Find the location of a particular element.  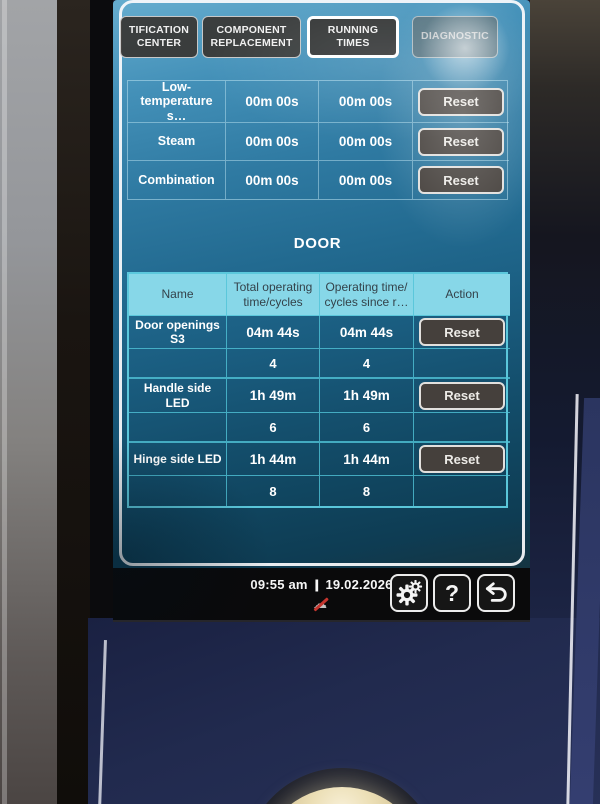

oven-side-strip is located at coordinates (73, 402).